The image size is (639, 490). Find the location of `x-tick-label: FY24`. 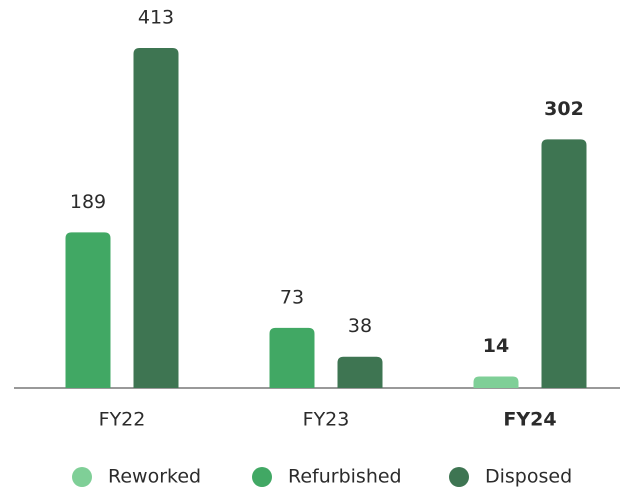

x-tick-label: FY24 is located at coordinates (529, 420).